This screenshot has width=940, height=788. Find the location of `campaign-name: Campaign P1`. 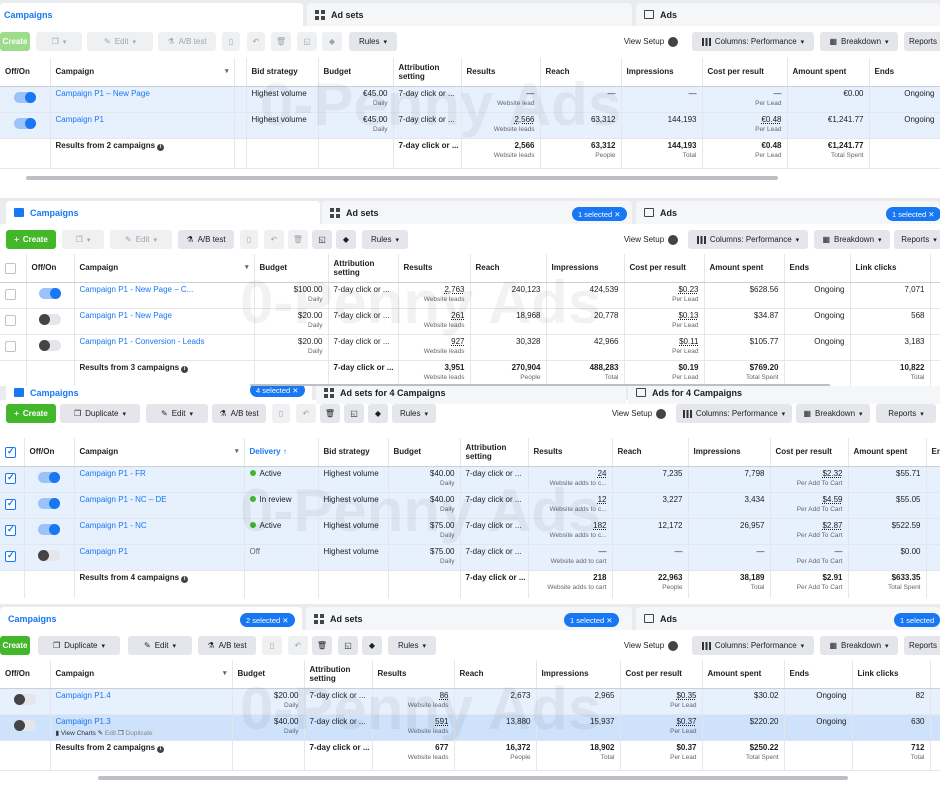

campaign-name: Campaign P1 is located at coordinates (159, 557).